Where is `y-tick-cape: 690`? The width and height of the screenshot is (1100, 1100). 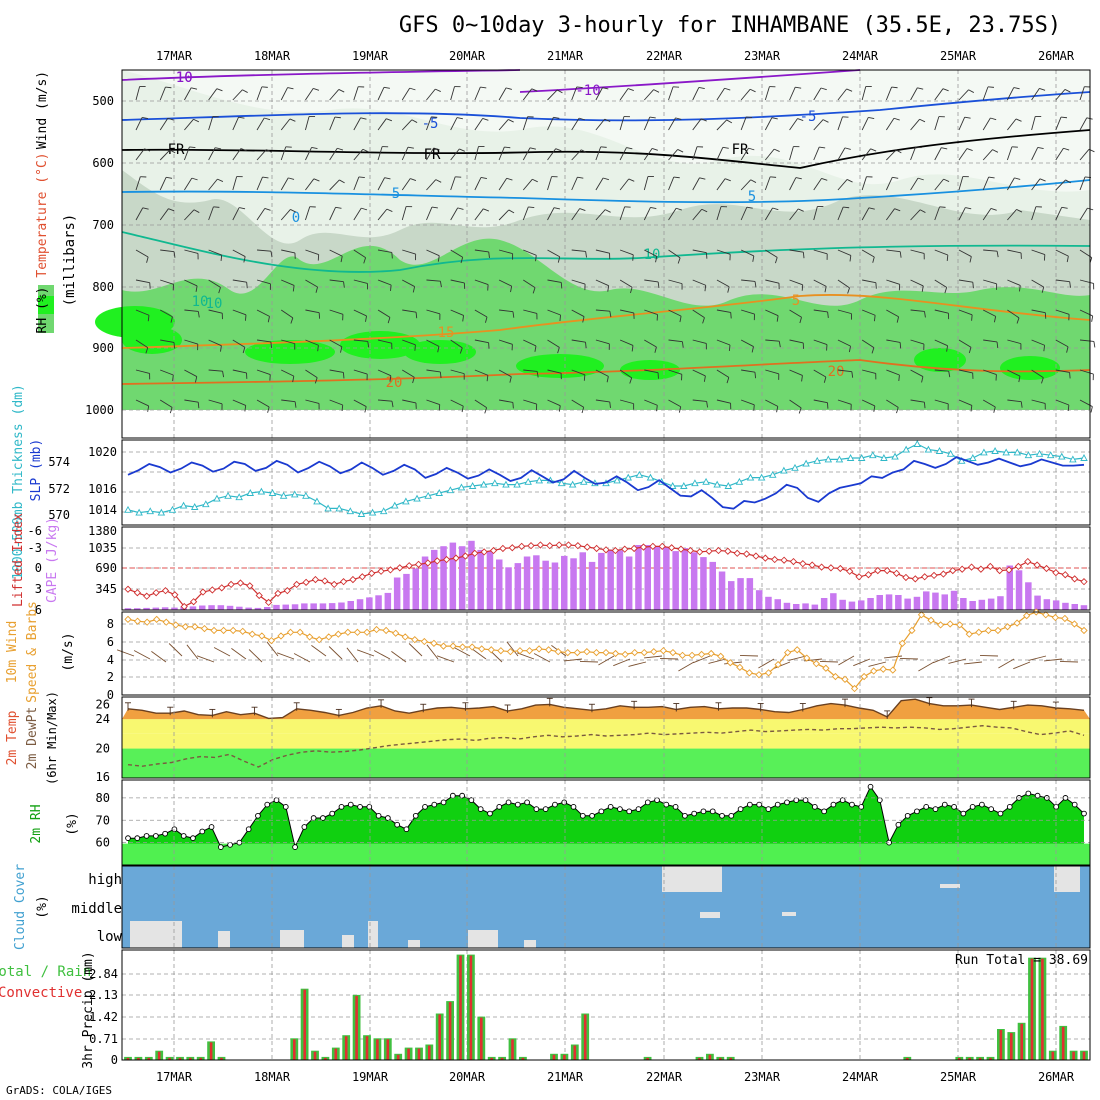
y-tick-cape: 690 is located at coordinates (106, 568).